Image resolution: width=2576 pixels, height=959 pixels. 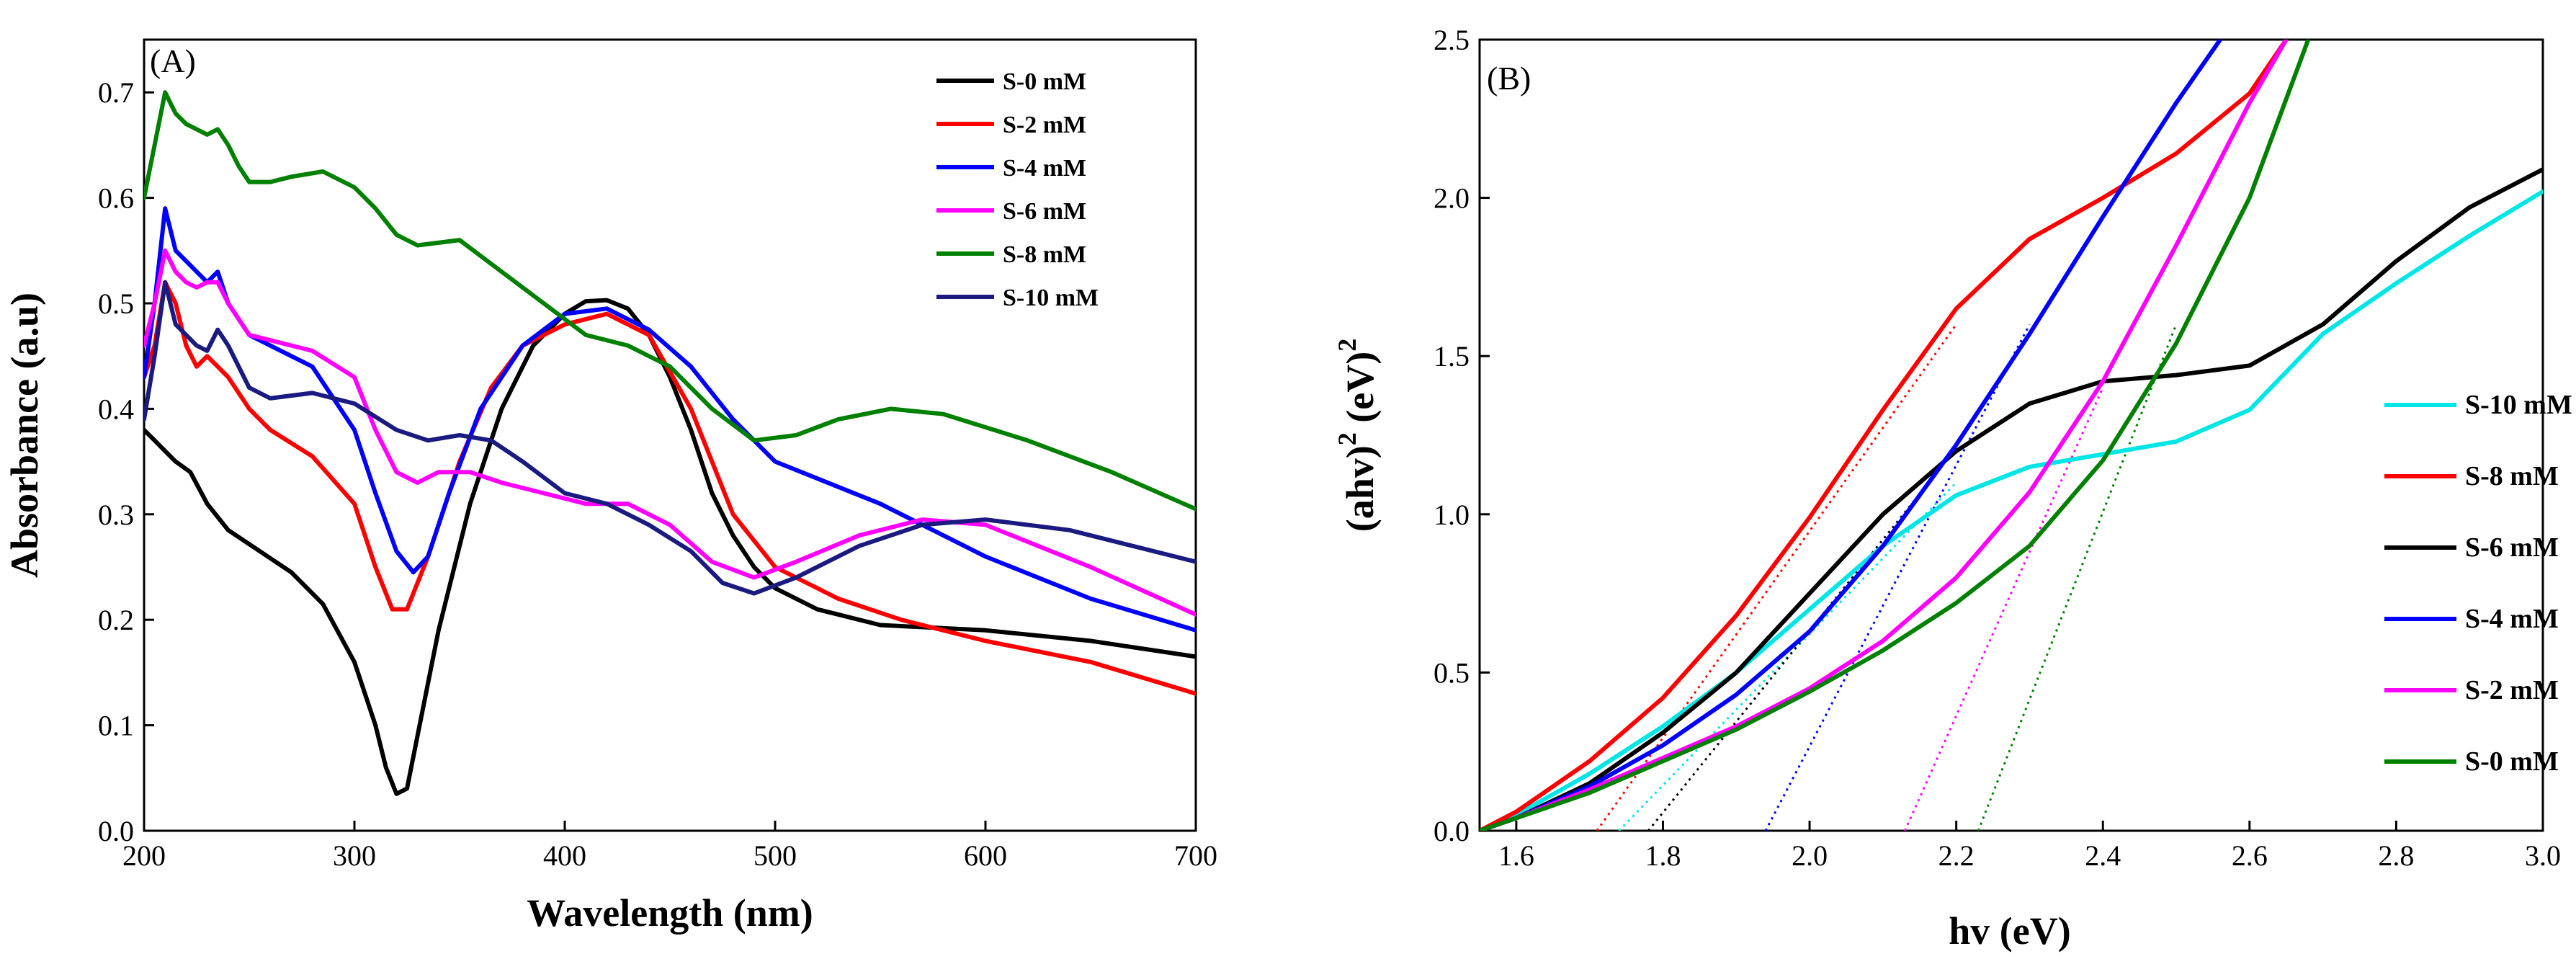 I want to click on panel-b-x-tick-label: 2.8, so click(x=2396, y=855).